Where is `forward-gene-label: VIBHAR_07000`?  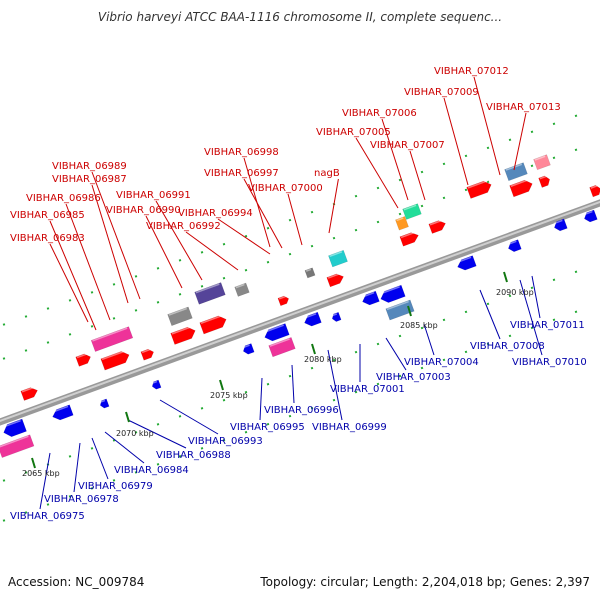
forward-gene-label: VIBHAR_07000 is located at coordinates (285, 188).